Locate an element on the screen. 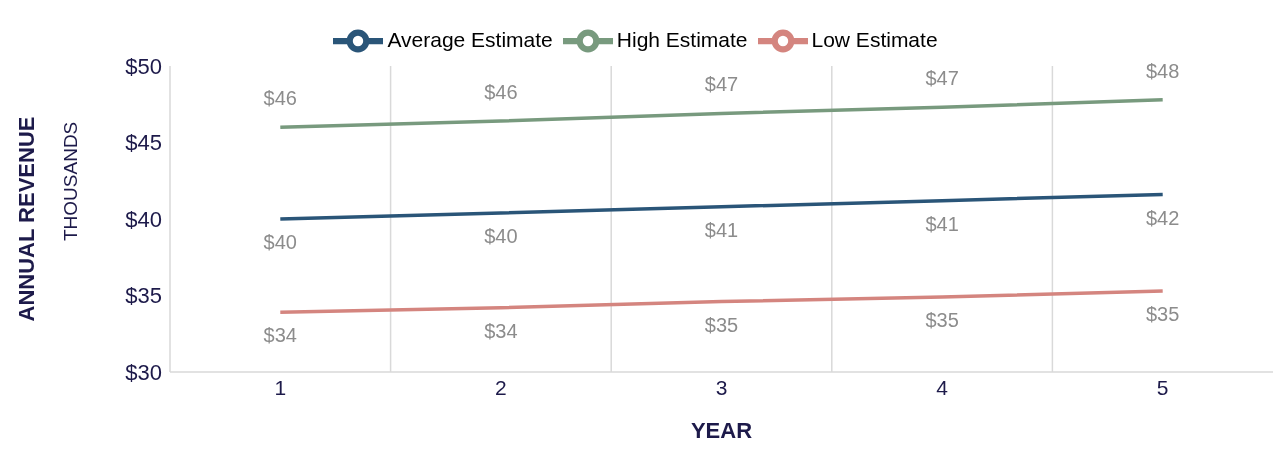 The height and width of the screenshot is (460, 1281). x-tick-label: 5 is located at coordinates (1162, 387).